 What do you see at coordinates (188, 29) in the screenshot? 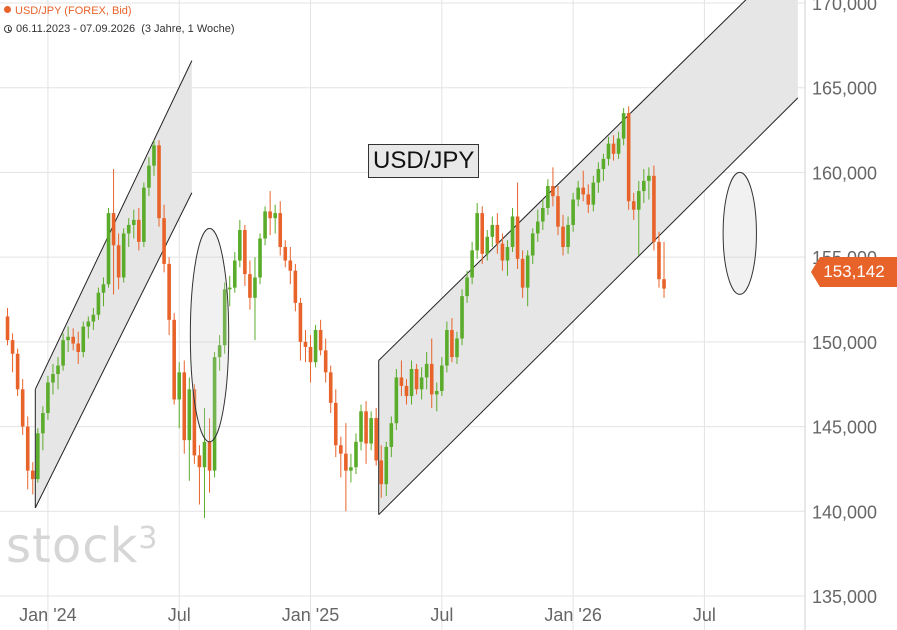
I see `duration-text: (3 Jahre, 1 Woche)` at bounding box center [188, 29].